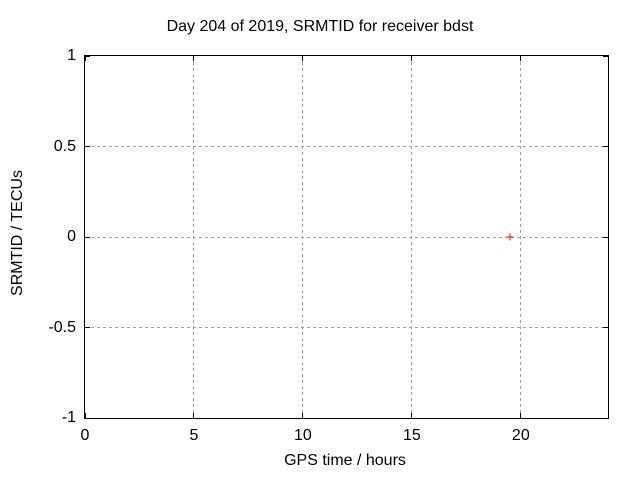 Image resolution: width=640 pixels, height=480 pixels. Describe the element at coordinates (411, 435) in the screenshot. I see `x-tick-label: 15` at that location.